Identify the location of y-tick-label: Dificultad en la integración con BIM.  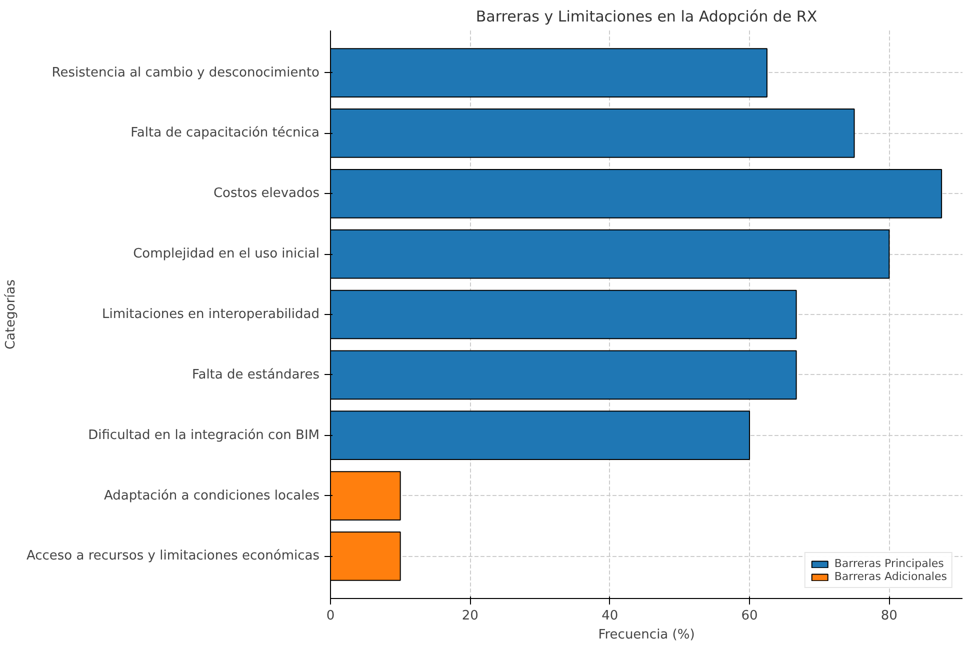
(204, 435).